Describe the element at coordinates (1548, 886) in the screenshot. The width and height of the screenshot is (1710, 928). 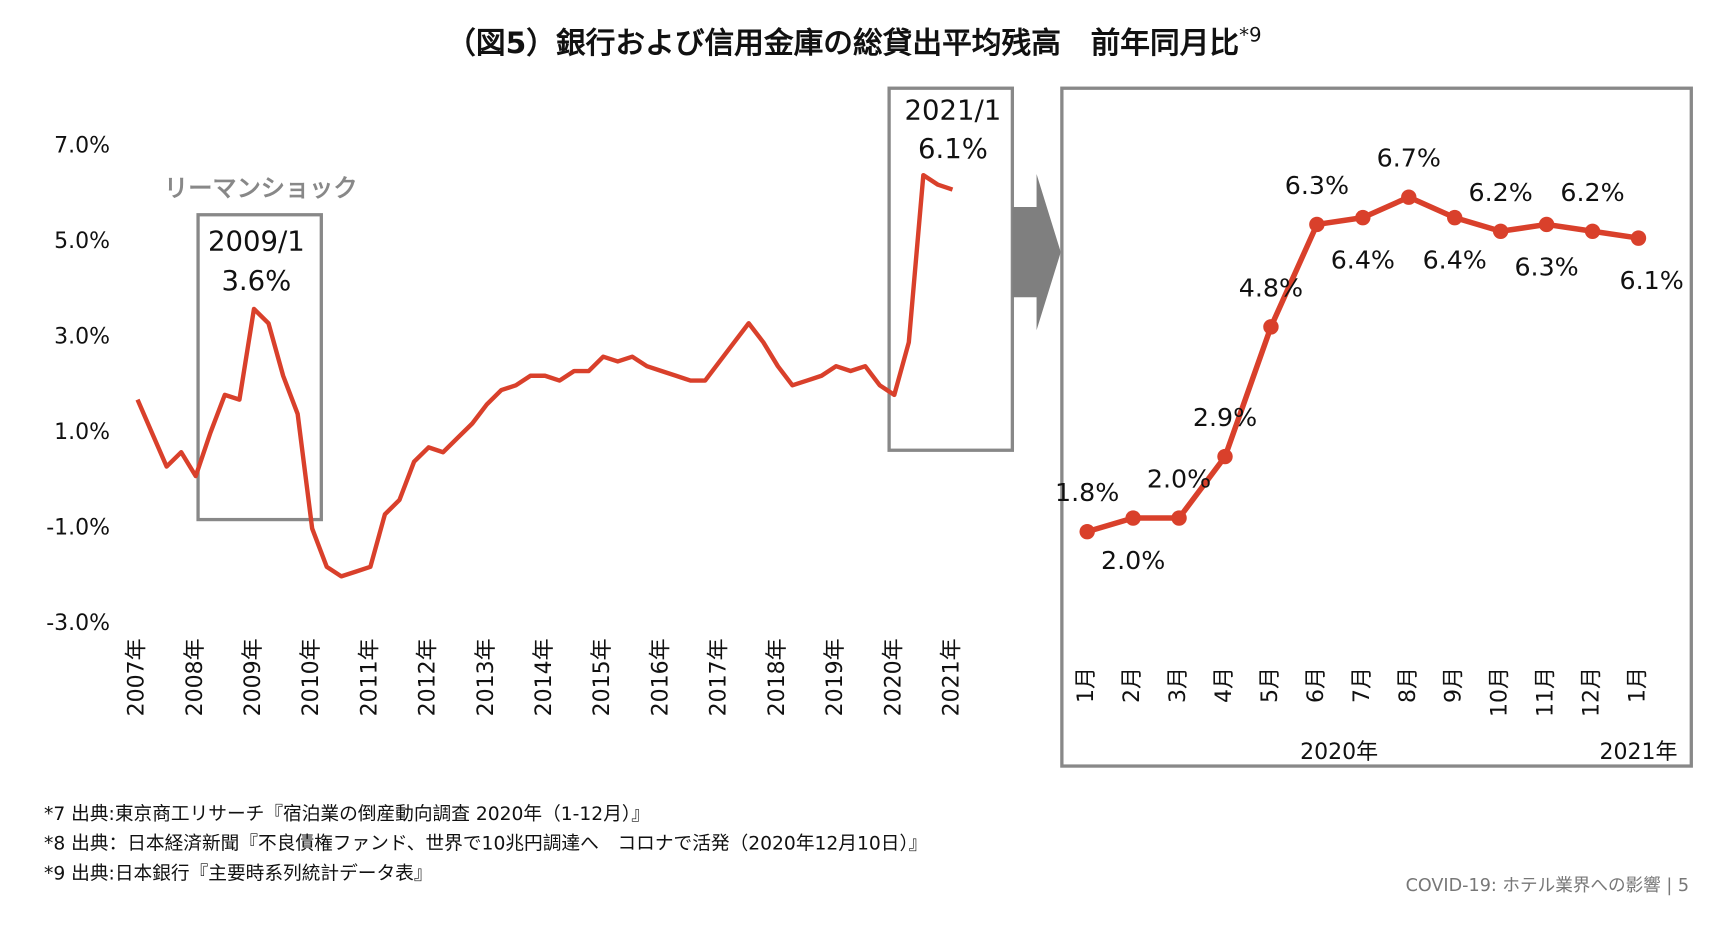
I see `footer: COVID-19: ホテル業界への影響 | 5` at that location.